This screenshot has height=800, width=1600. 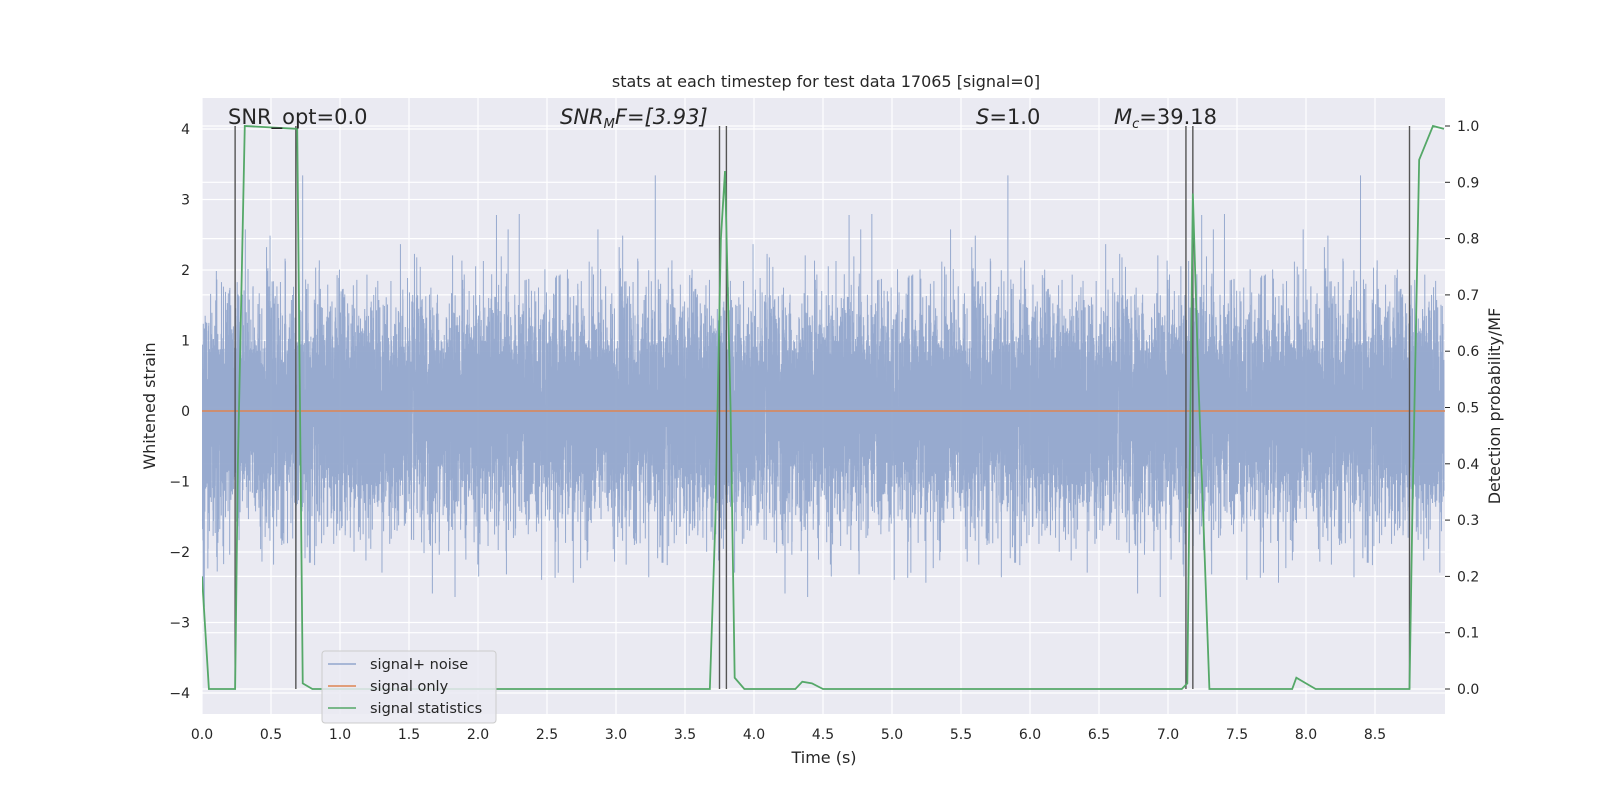 What do you see at coordinates (1468, 183) in the screenshot?
I see `y-tick-right-label: 0.9` at bounding box center [1468, 183].